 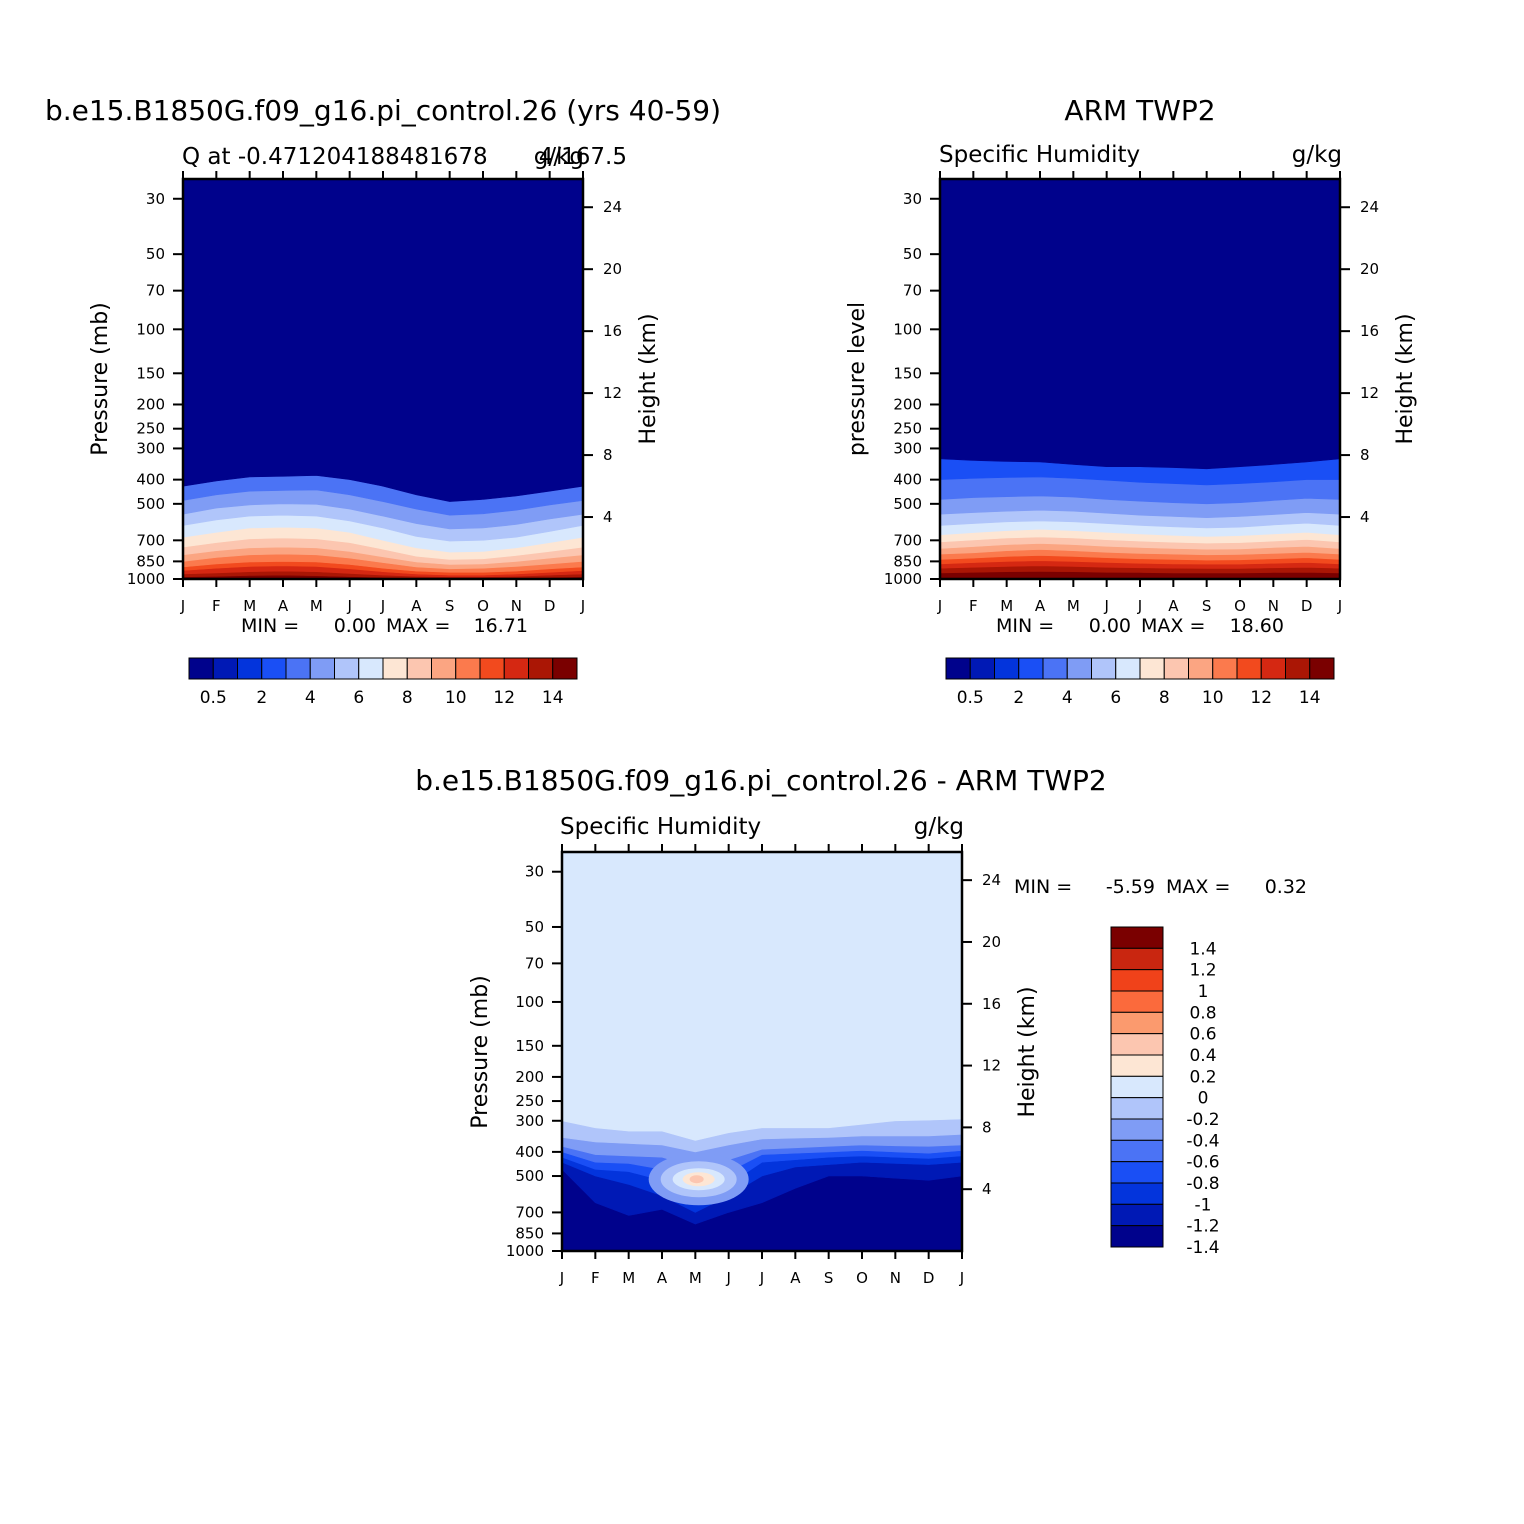 What do you see at coordinates (762, 1051) in the screenshot?
I see `diff-plot-area` at bounding box center [762, 1051].